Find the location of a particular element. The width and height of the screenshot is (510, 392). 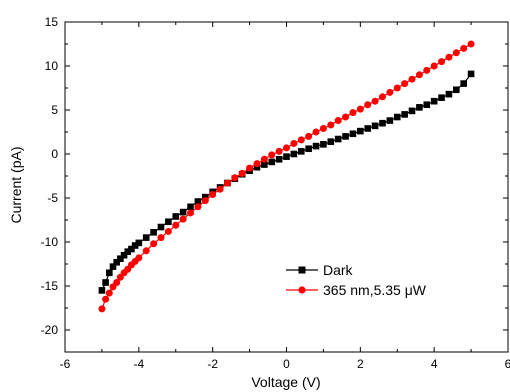

x-axis-label: Voltage (V) is located at coordinates (285, 382).